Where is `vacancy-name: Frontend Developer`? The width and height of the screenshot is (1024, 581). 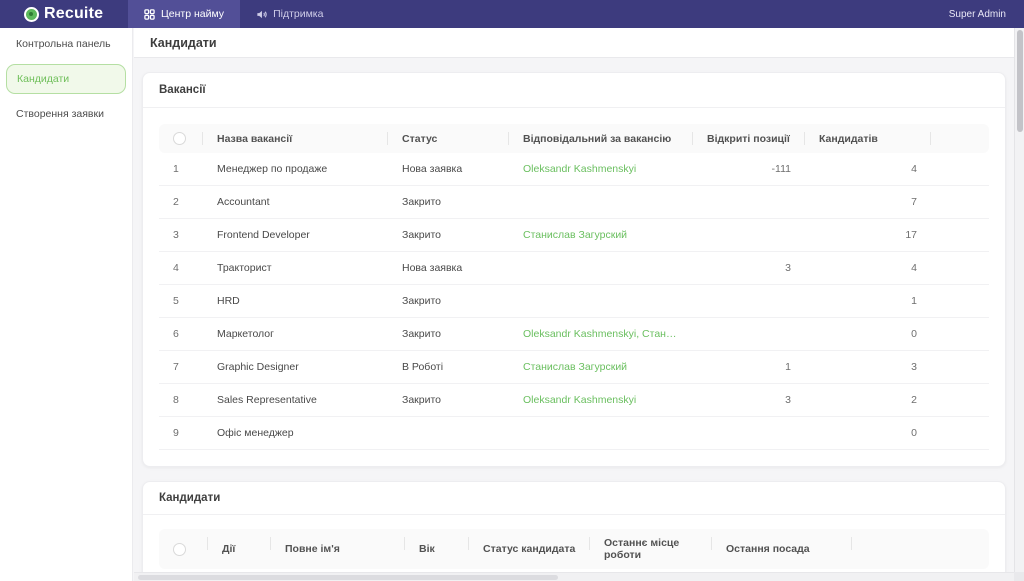 vacancy-name: Frontend Developer is located at coordinates (295, 235).